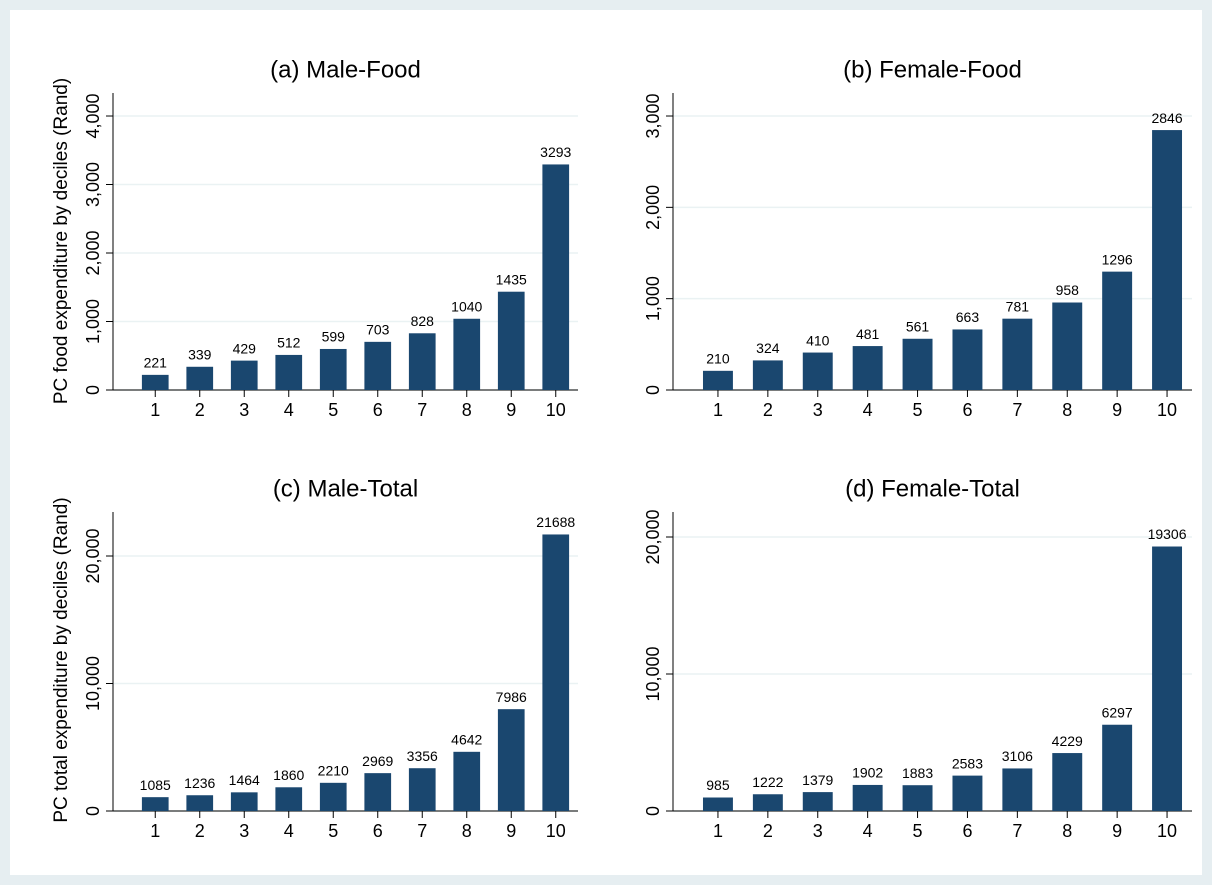 The width and height of the screenshot is (1212, 885). What do you see at coordinates (245, 348) in the screenshot?
I see `value-label: 429` at bounding box center [245, 348].